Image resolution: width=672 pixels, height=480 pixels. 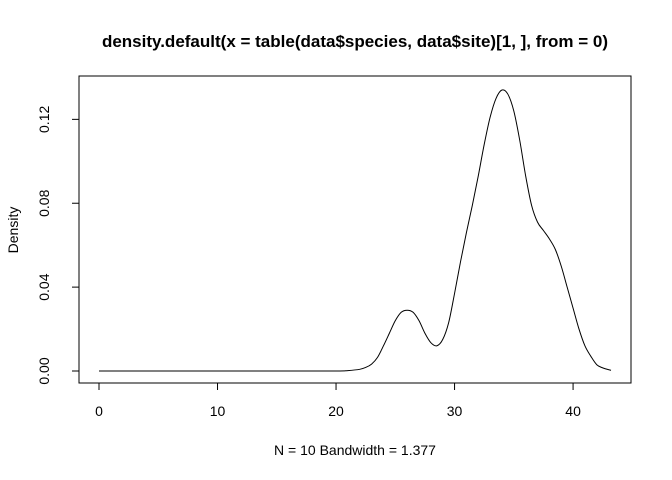 What do you see at coordinates (573, 411) in the screenshot?
I see `x-tick-label: 40` at bounding box center [573, 411].